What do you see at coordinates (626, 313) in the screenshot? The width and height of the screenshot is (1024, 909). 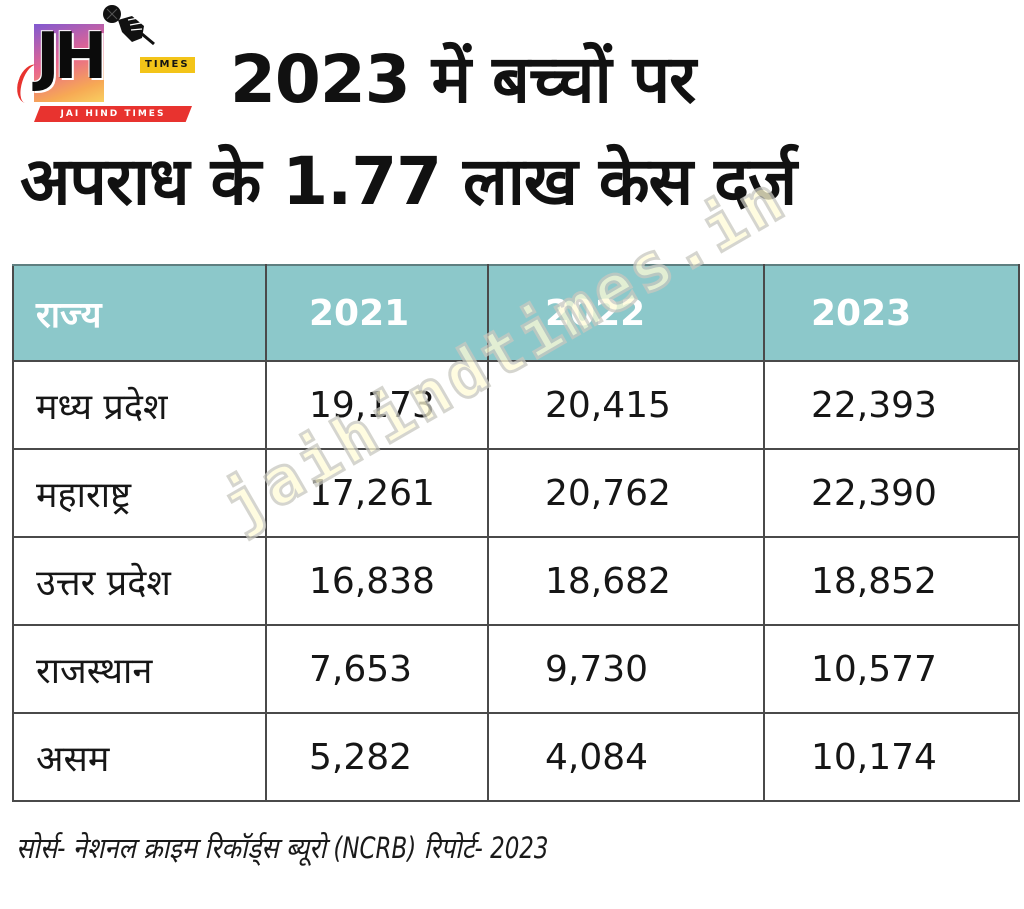 I see `header-2022: 2022` at bounding box center [626, 313].